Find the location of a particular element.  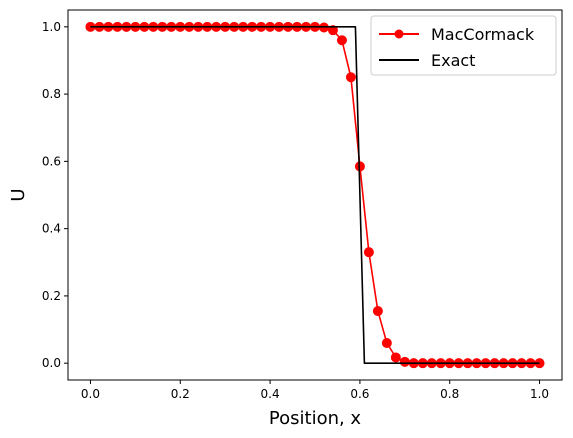

legend-marker-maccormack is located at coordinates (399, 34).